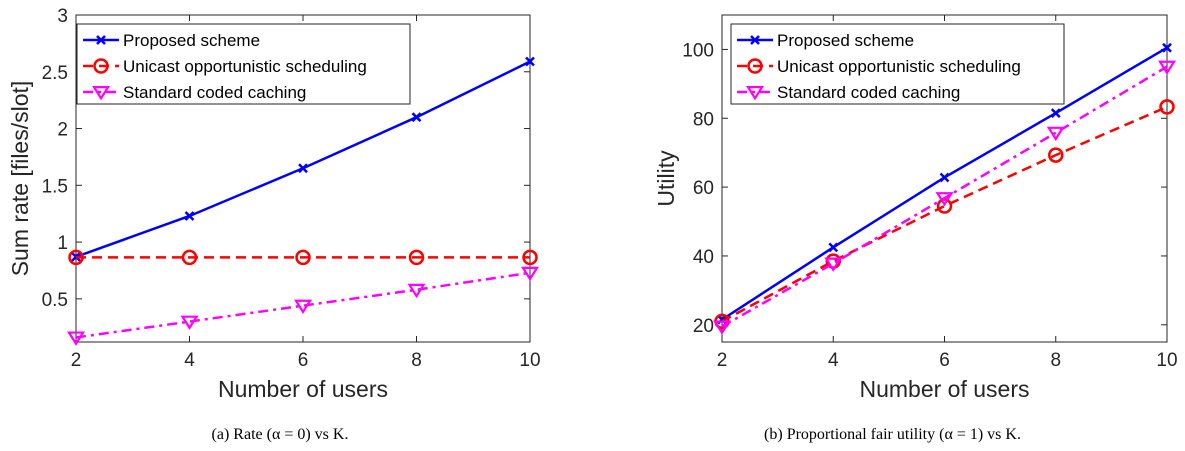 This screenshot has width=1185, height=451. Describe the element at coordinates (698, 50) in the screenshot. I see `y-tick-label: 100` at that location.